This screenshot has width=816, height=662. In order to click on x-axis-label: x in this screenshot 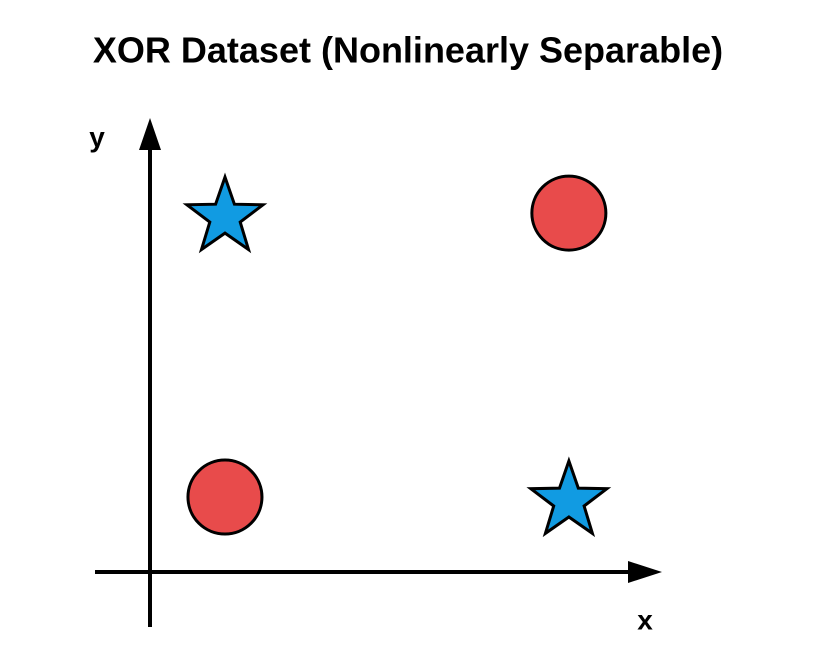, I will do `click(645, 619)`.